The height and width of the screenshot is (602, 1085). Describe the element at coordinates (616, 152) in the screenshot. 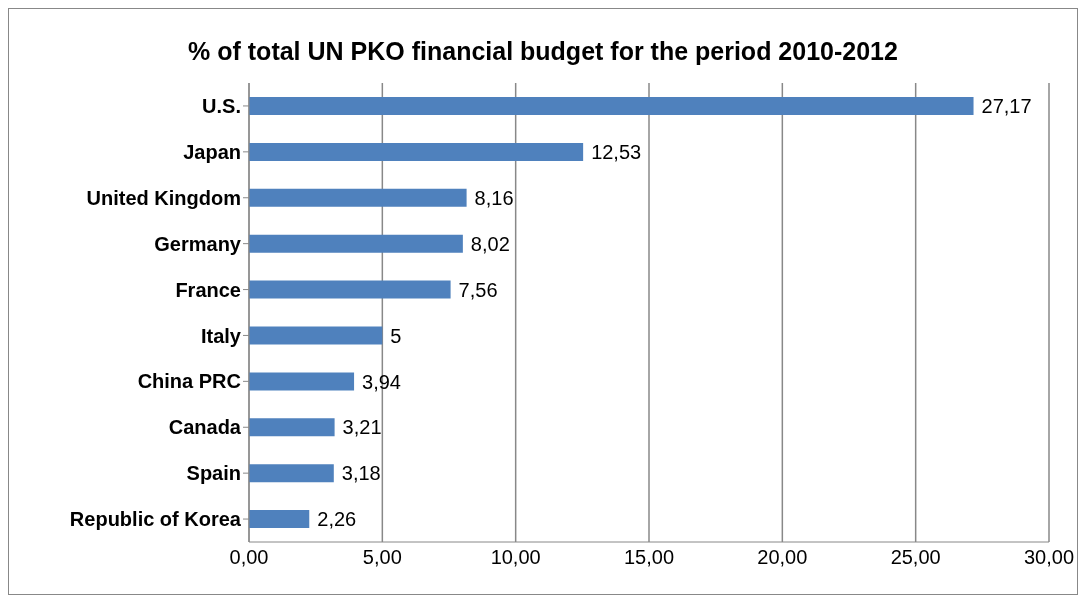

I see `data-label: 12,53` at that location.